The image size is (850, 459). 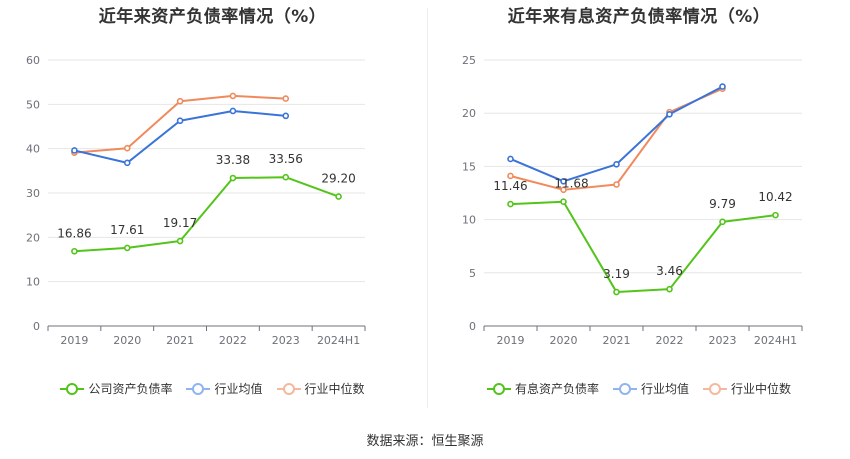 I want to click on y-tick-label: 30, so click(x=33, y=193).